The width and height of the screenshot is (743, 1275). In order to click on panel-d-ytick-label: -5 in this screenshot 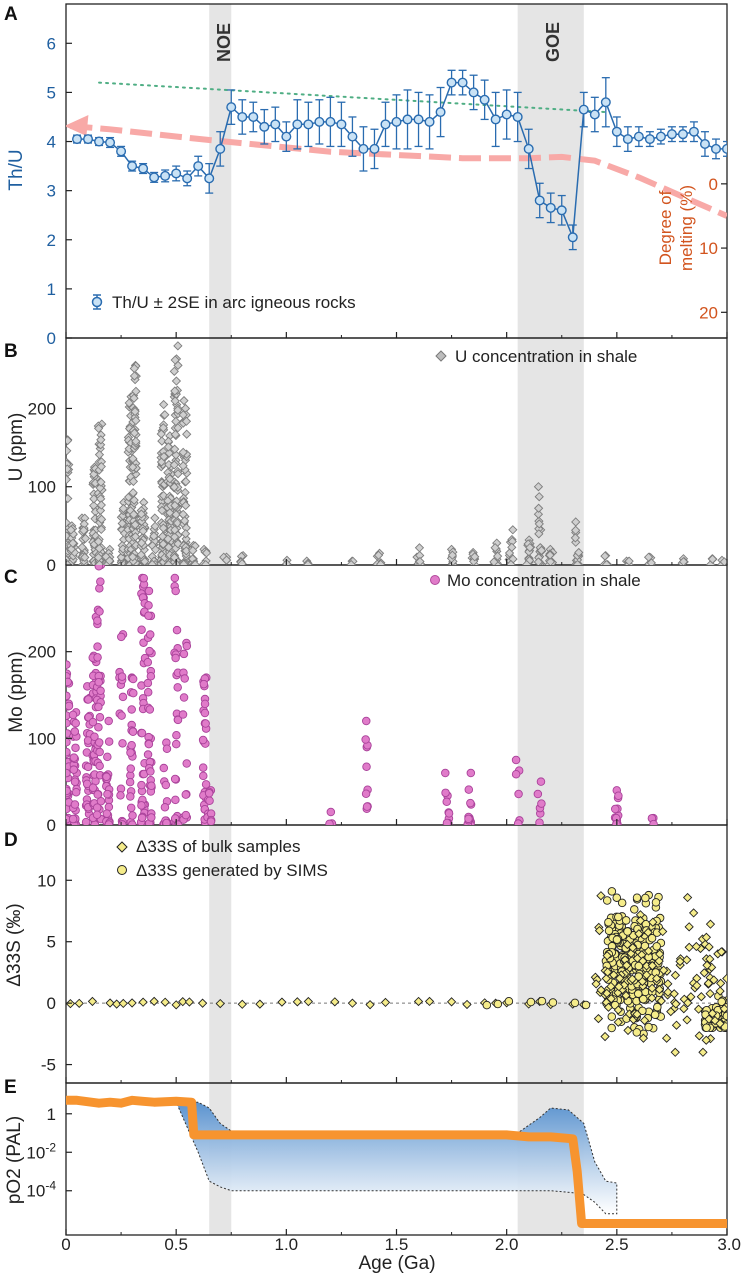, I will do `click(48, 1065)`.